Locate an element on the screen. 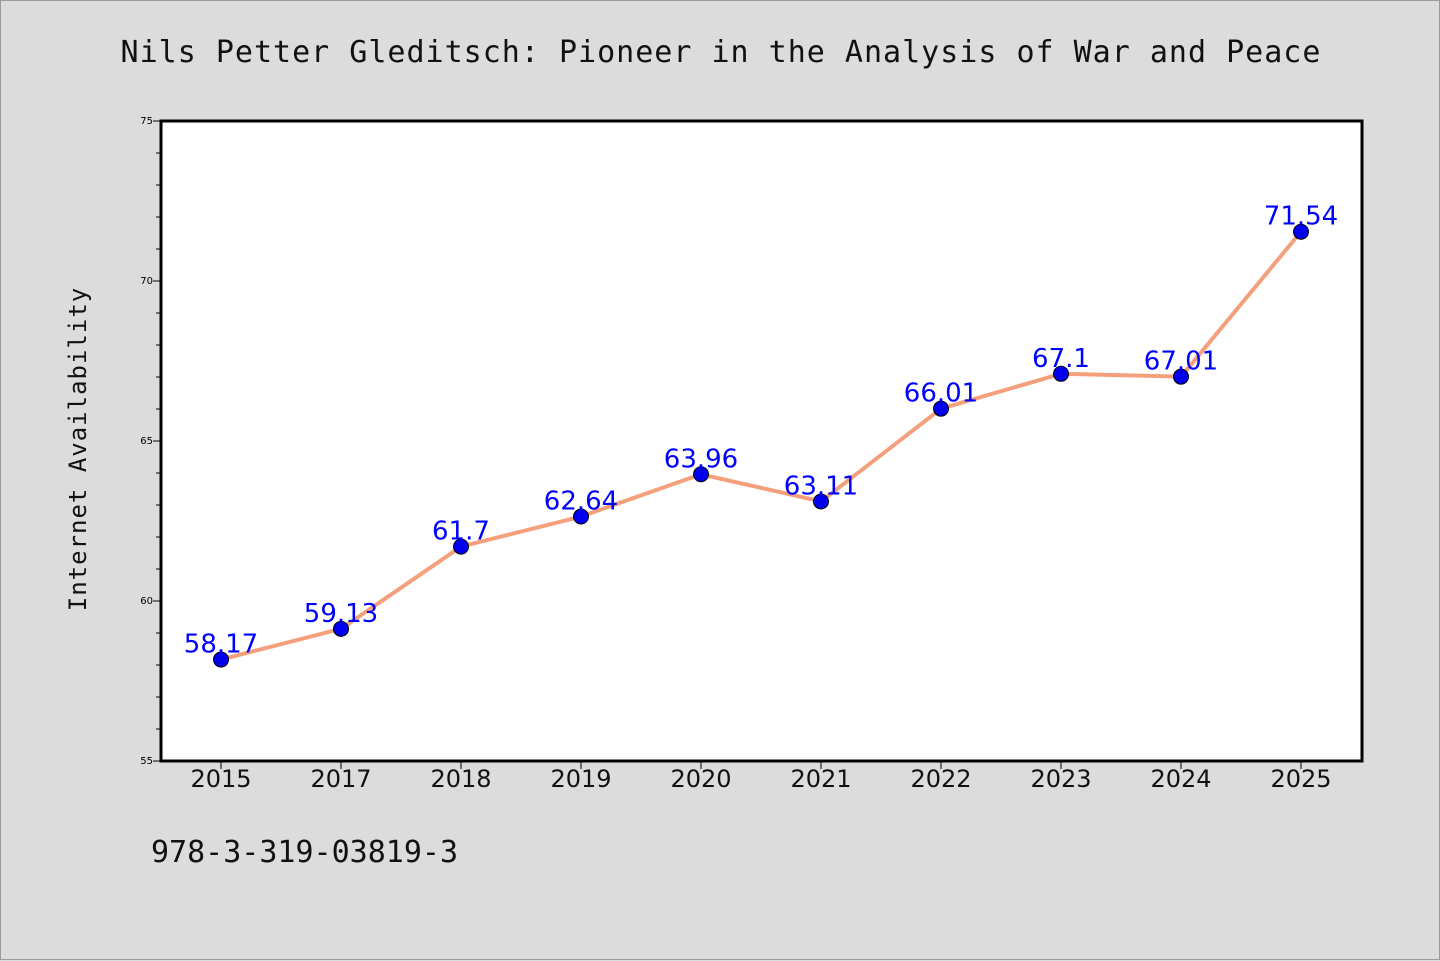  x-tick-label: 2015 is located at coordinates (220, 779).